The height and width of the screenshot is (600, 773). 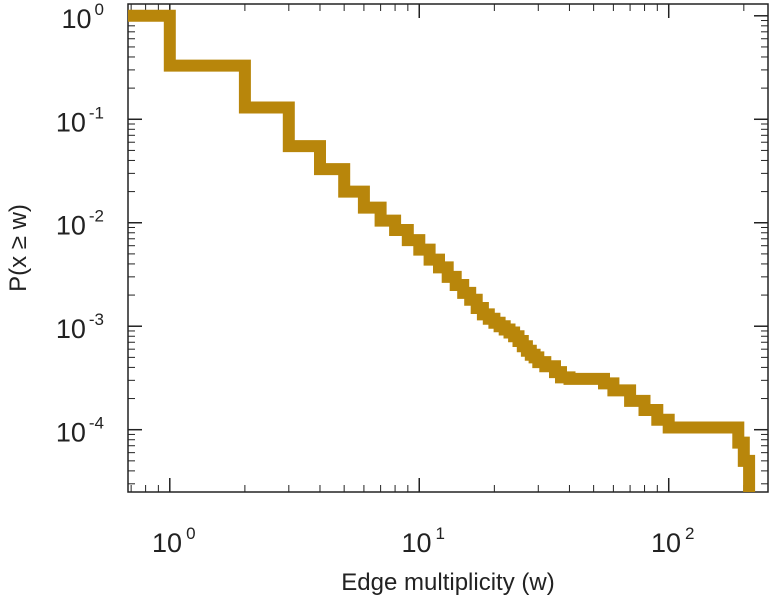 I want to click on y-tick-label: 10 0, so click(x=82, y=17).